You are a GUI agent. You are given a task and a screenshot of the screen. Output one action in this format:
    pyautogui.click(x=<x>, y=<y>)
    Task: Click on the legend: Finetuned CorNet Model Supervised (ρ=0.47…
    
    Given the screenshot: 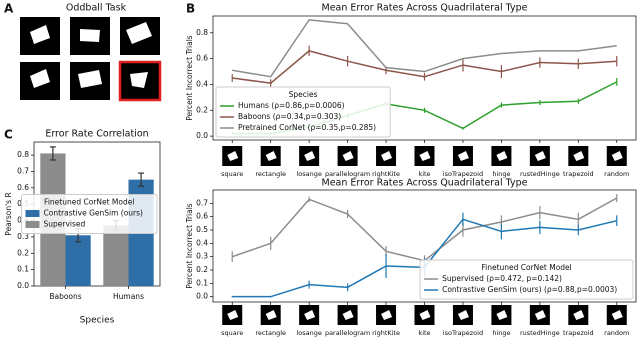 What is the action you would take?
    pyautogui.click(x=526, y=279)
    